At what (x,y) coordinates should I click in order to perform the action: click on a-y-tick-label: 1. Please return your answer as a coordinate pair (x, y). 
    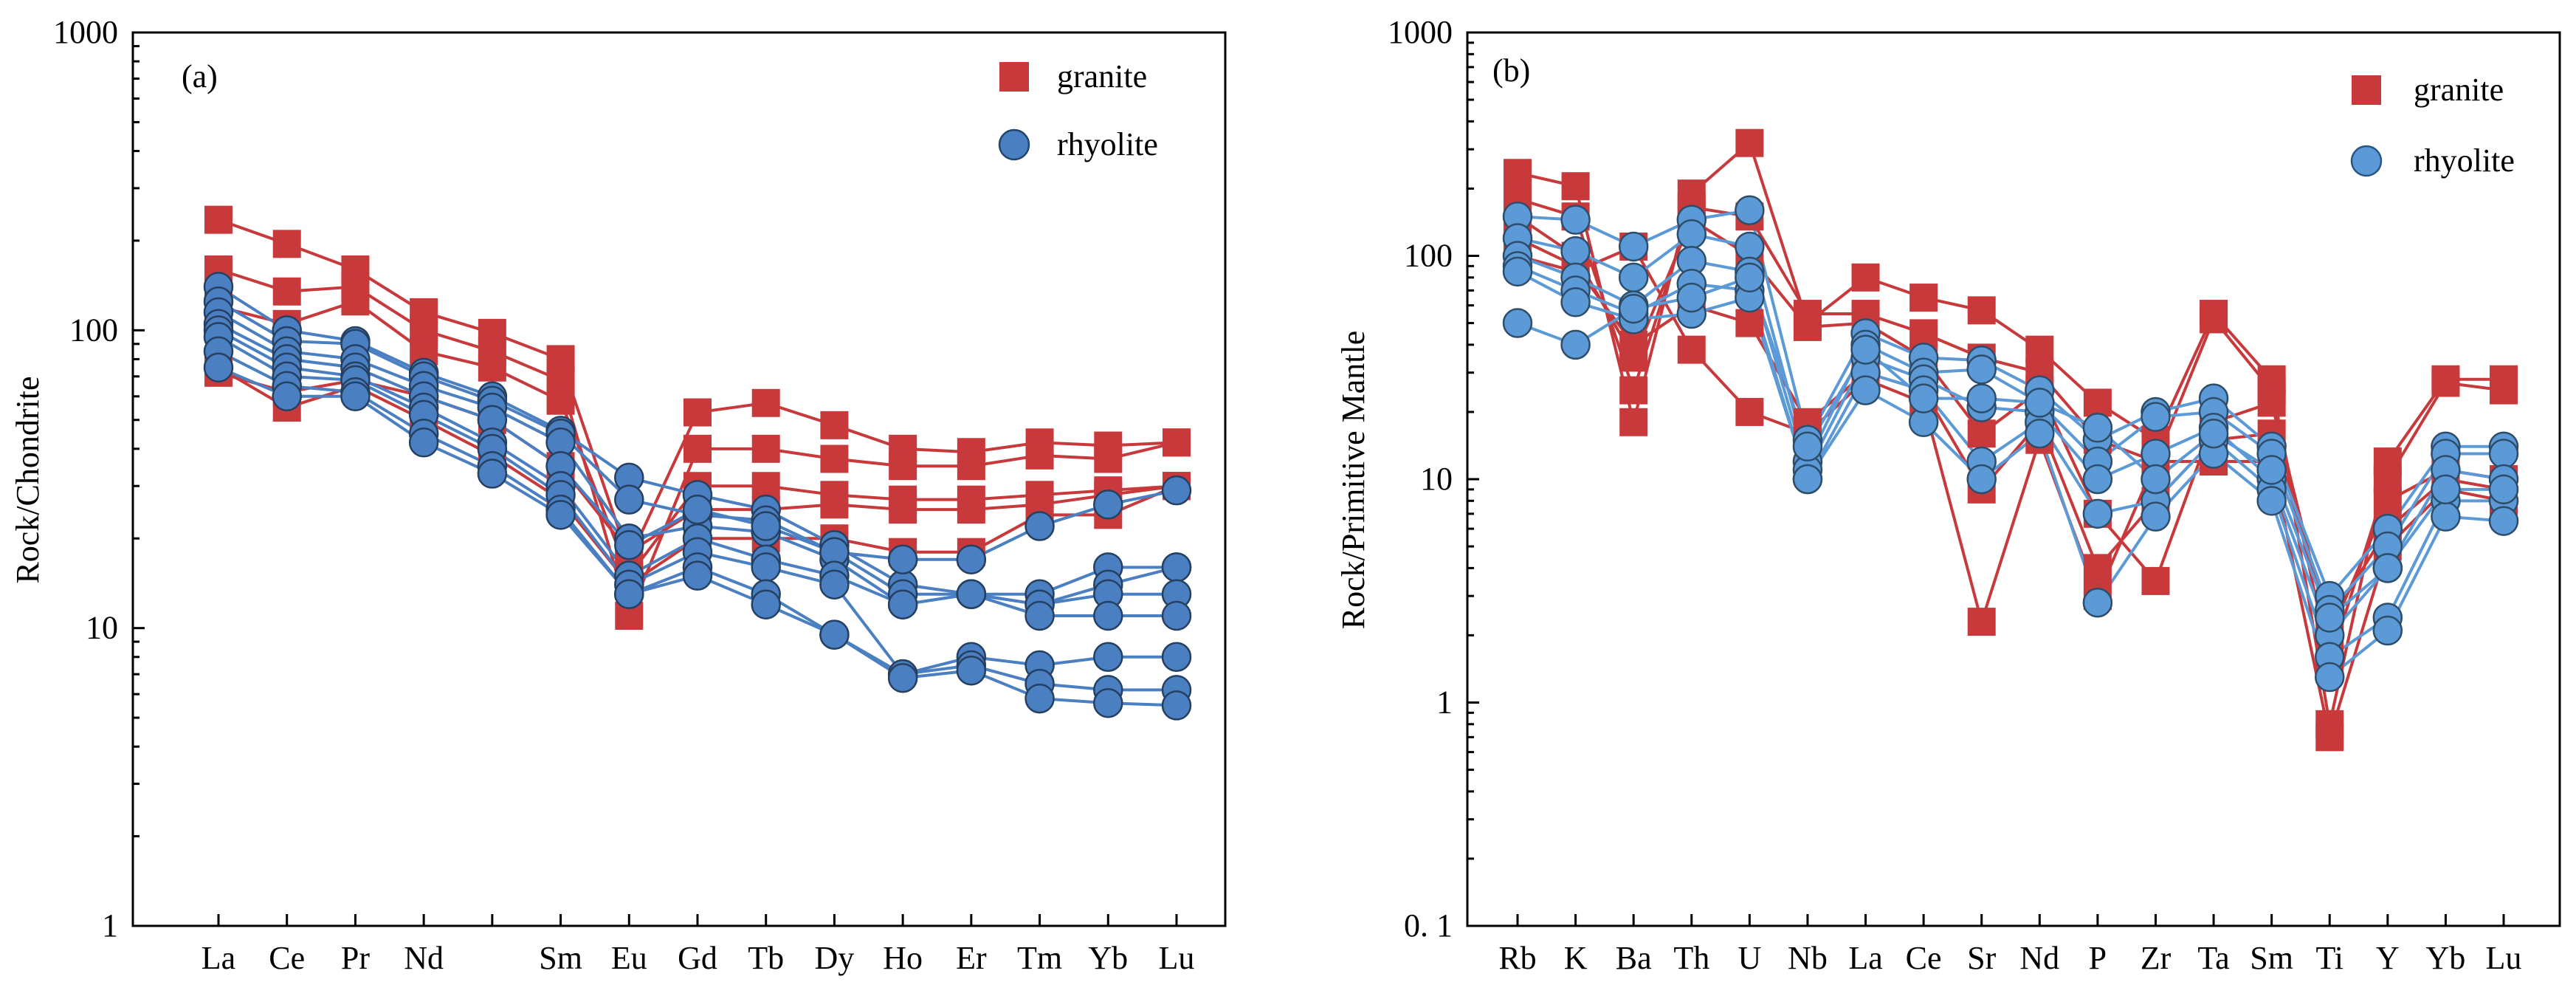
    Looking at the image, I should click on (110, 925).